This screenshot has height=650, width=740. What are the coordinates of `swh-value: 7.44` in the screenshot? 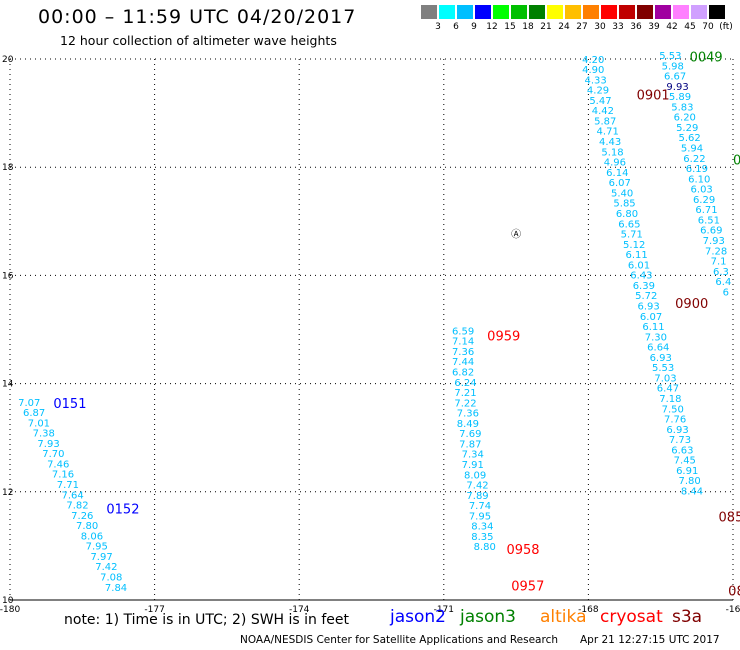 It's located at (463, 362).